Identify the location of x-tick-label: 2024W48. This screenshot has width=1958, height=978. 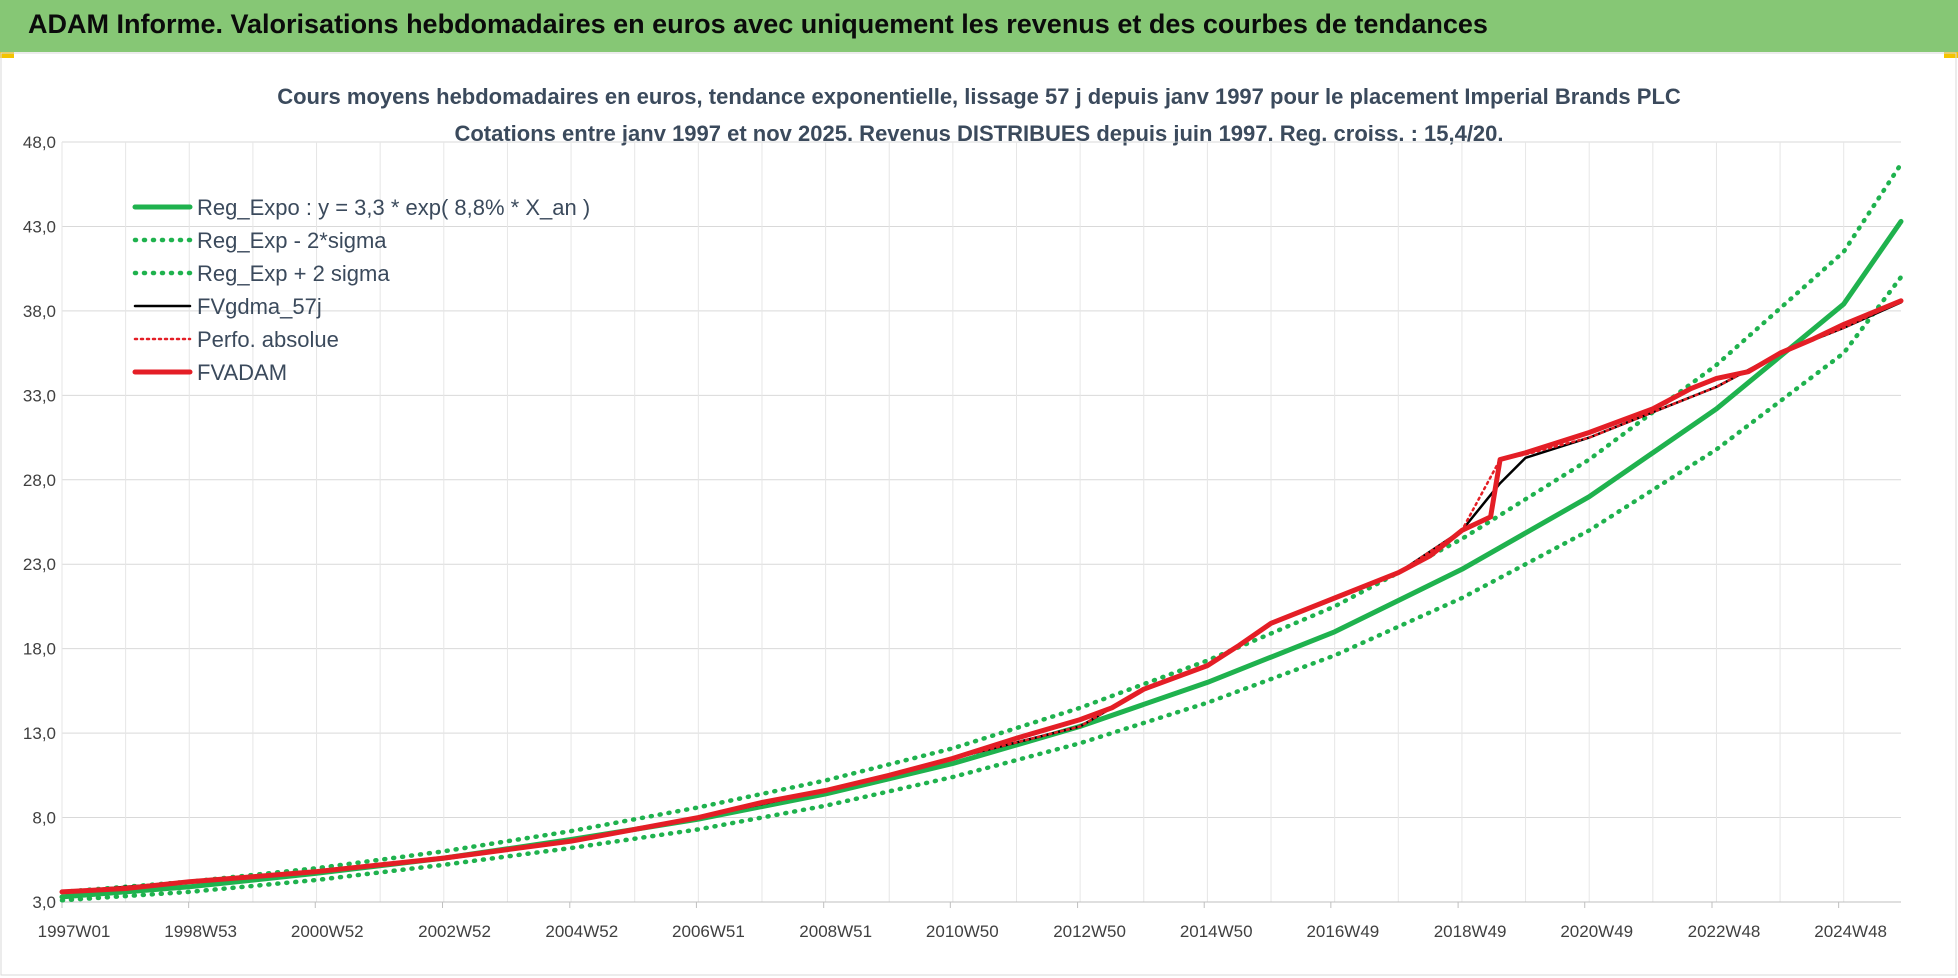
(1850, 931).